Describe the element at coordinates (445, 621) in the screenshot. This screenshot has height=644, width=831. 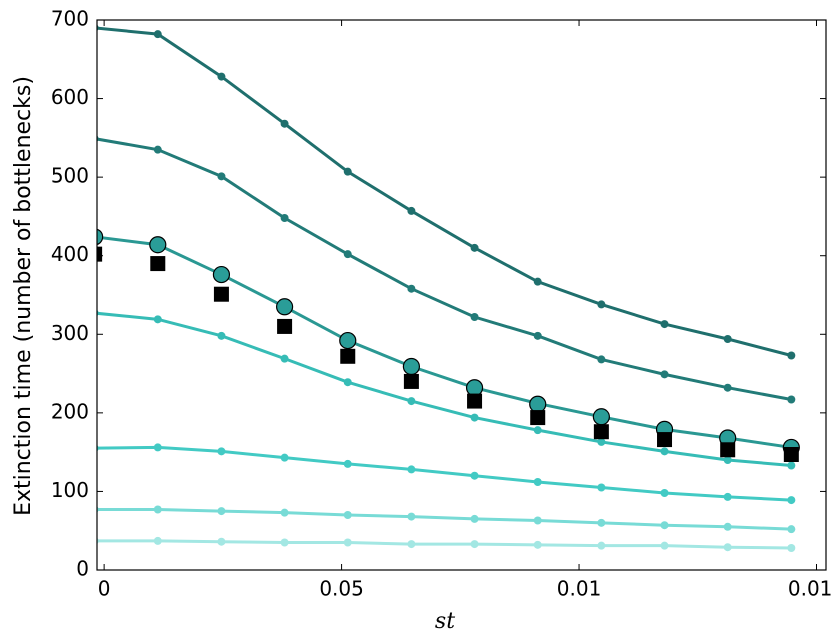
I see `x-axis-label: st` at that location.